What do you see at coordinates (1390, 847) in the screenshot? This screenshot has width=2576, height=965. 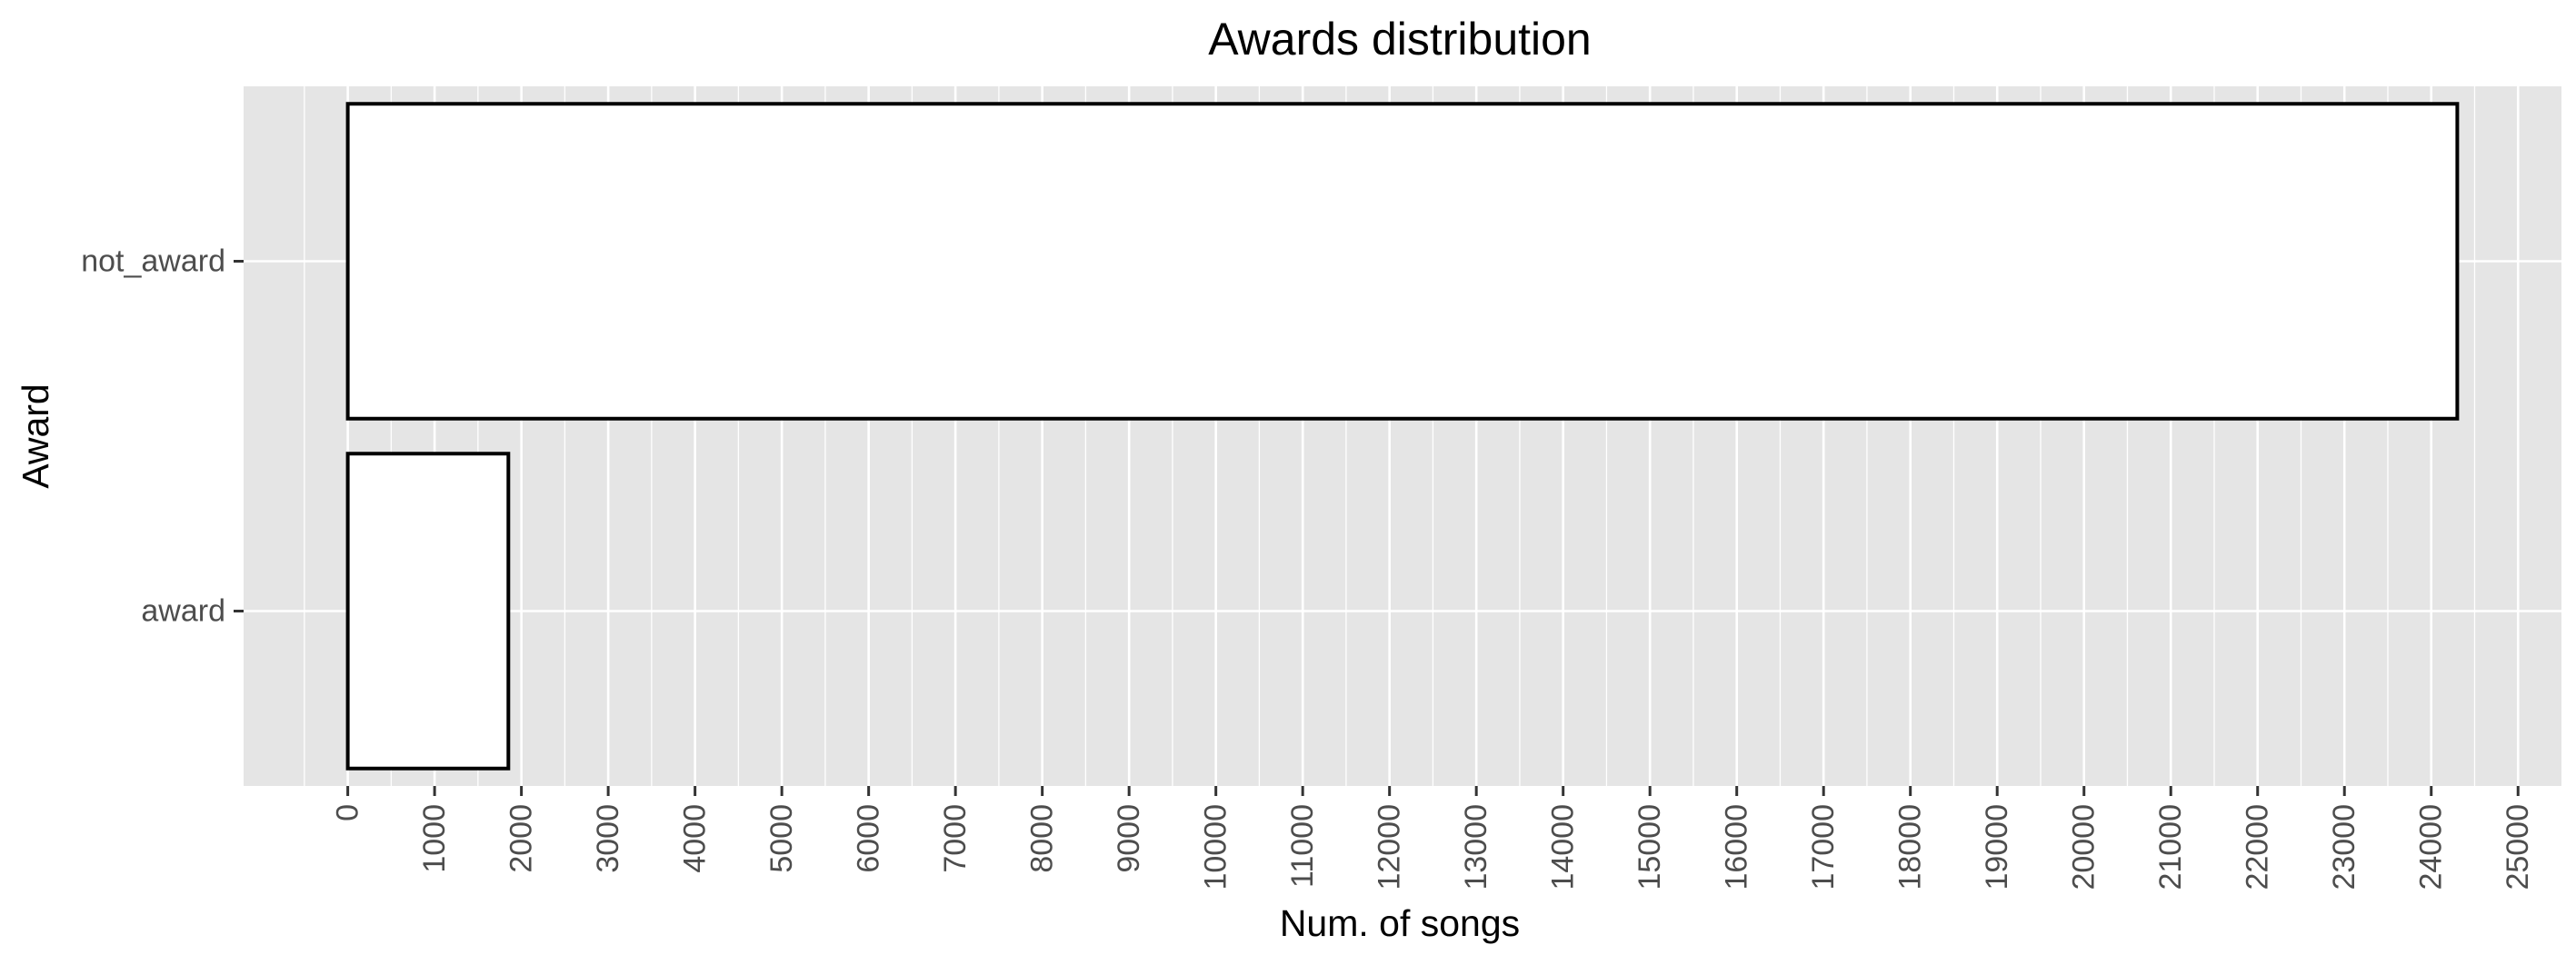 I see `x-tick-label: 12000` at bounding box center [1390, 847].